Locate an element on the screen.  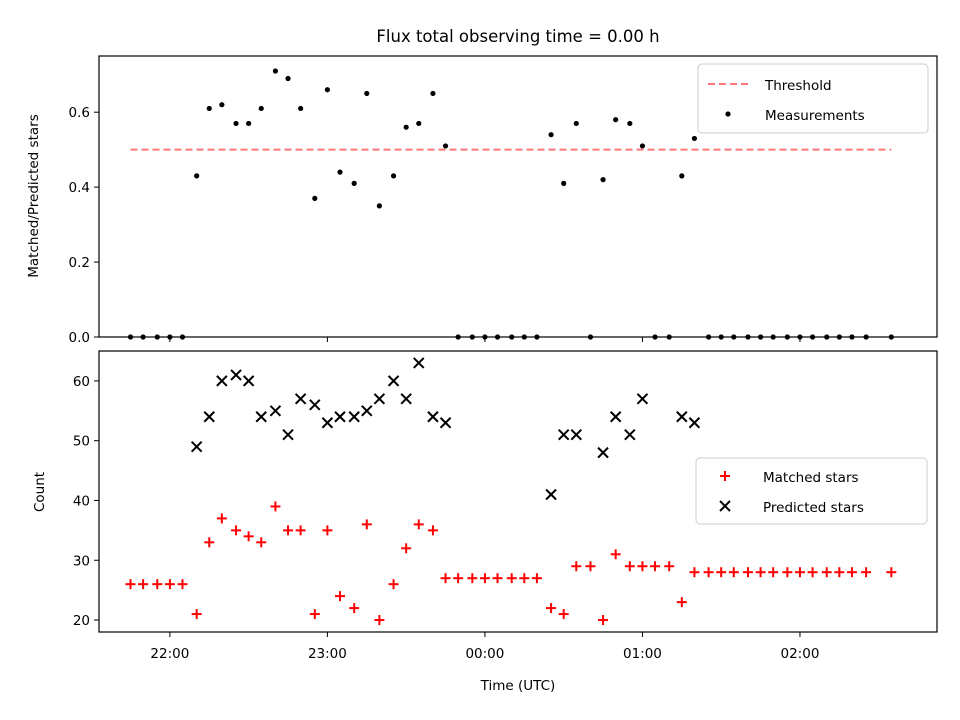
x-tick-label: 23:00 is located at coordinates (327, 654).